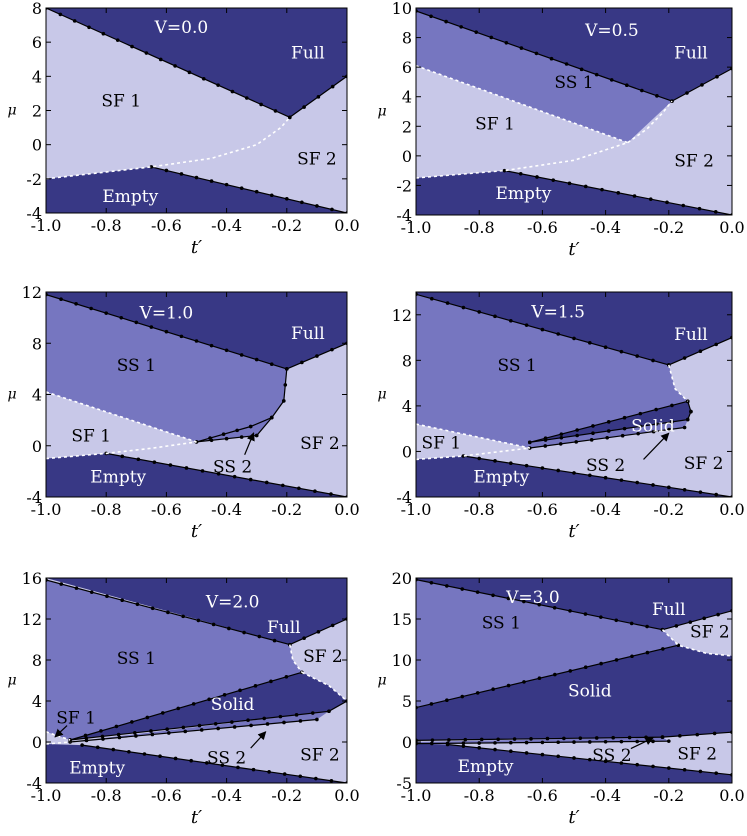 The height and width of the screenshot is (836, 747). Describe the element at coordinates (573, 817) in the screenshot. I see `panel-6-x-axis-label: t′` at that location.